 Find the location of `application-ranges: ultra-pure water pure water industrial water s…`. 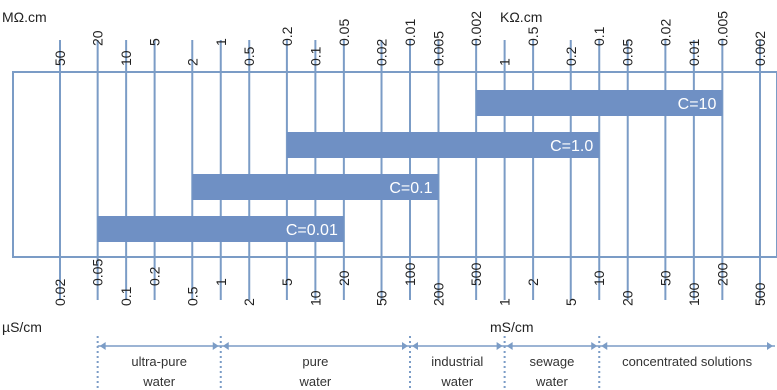

application-ranges: ultra-pure water pure water industrial water s… is located at coordinates (435, 362).